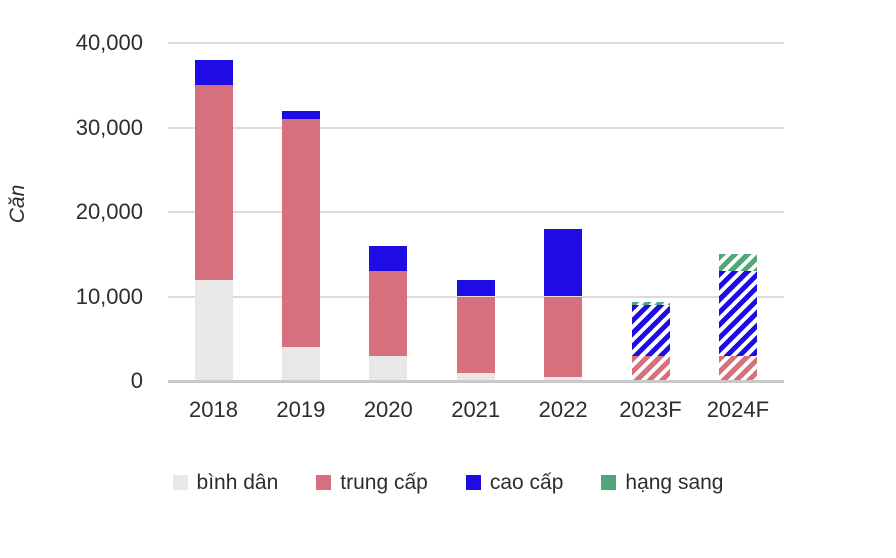  I want to click on x-tick-label: 2022, so click(563, 409).